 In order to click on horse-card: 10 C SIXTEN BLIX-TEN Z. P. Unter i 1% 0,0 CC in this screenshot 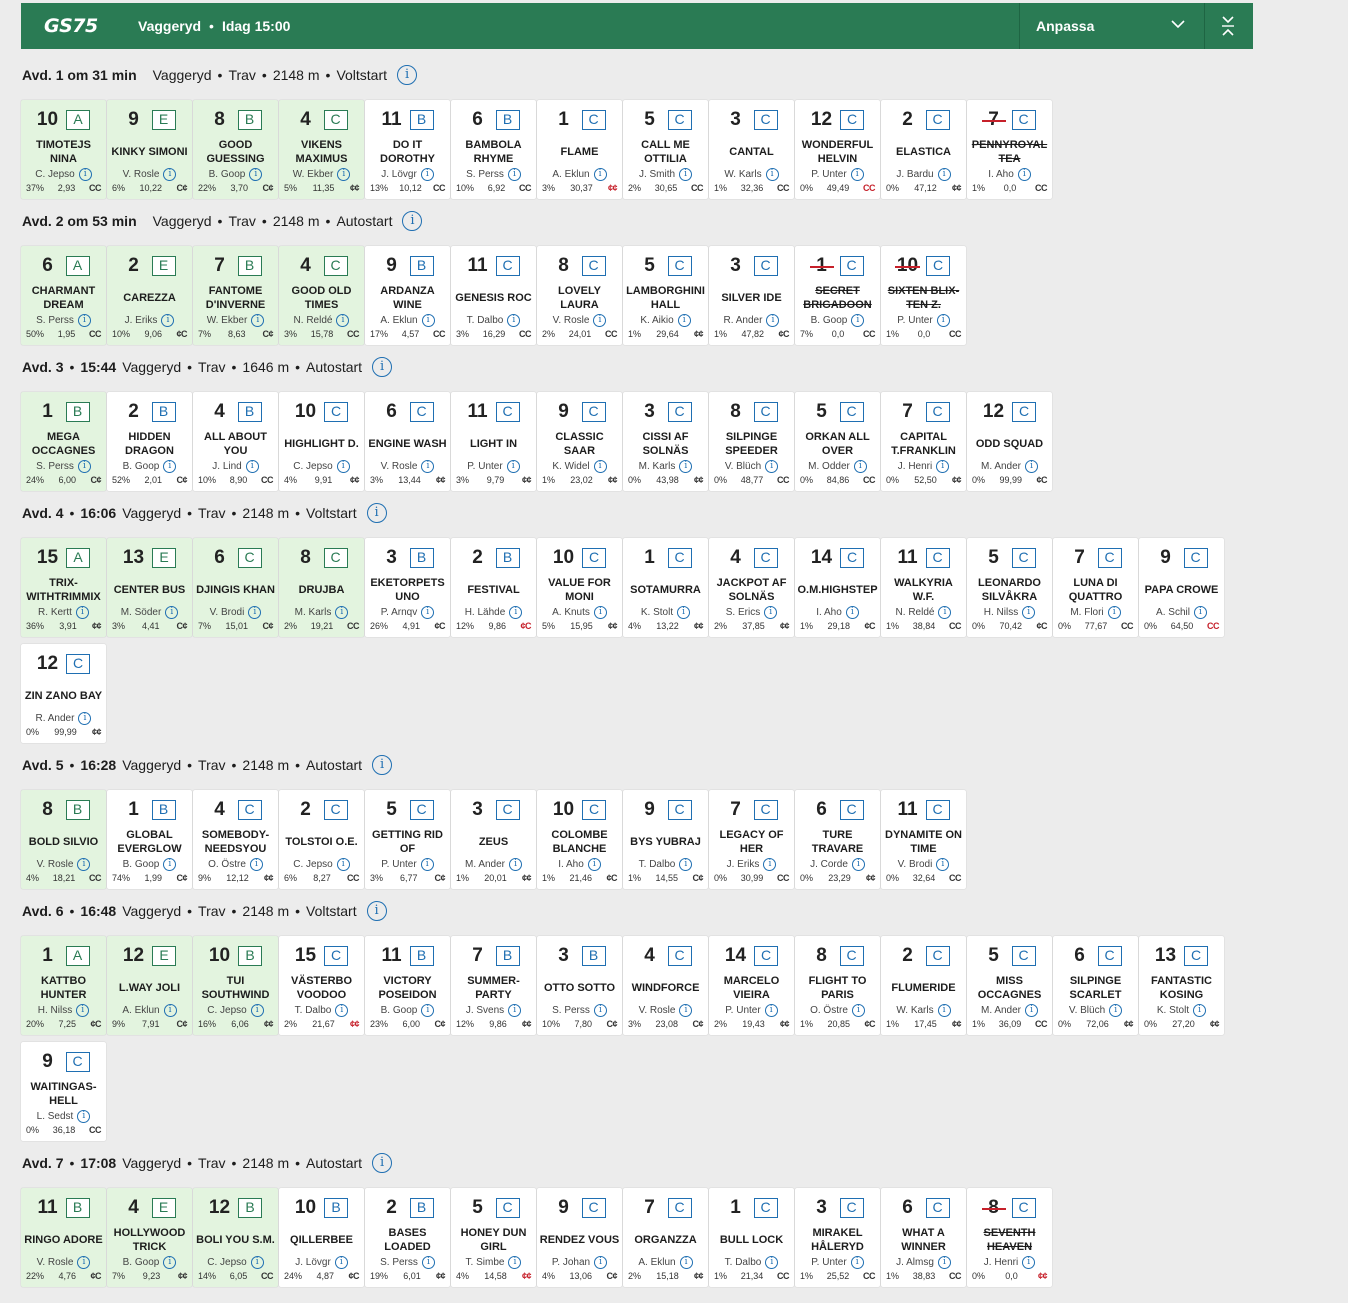, I will do `click(923, 295)`.